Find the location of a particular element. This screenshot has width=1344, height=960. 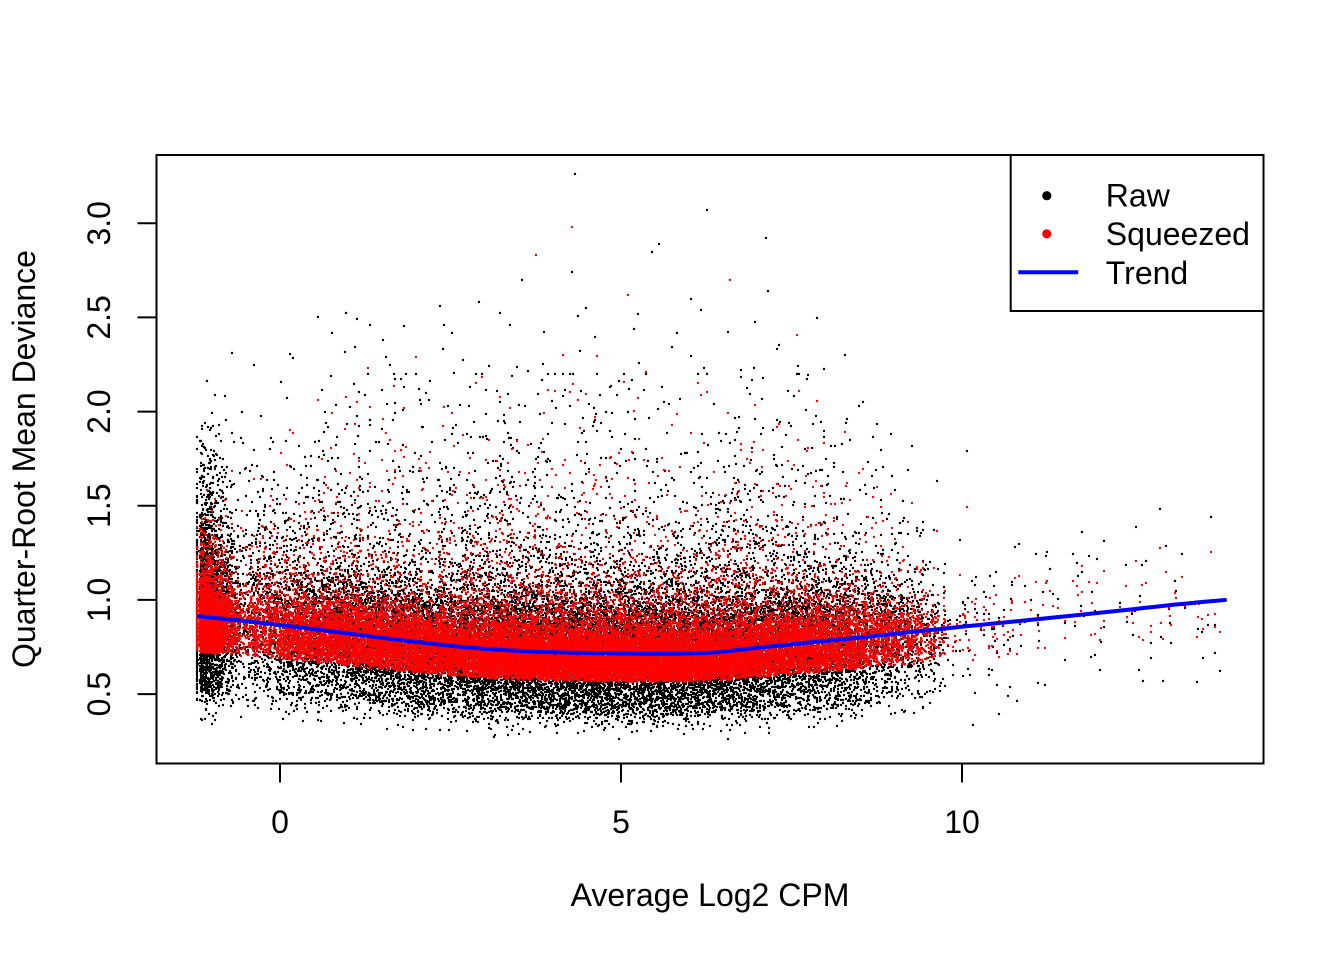

svg-text: Raw is located at coordinates (1138, 196).